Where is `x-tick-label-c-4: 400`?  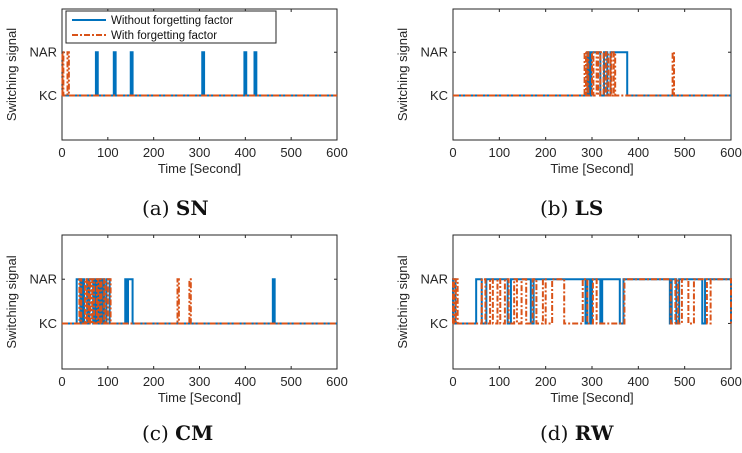
x-tick-label-c-4: 400 is located at coordinates (245, 381).